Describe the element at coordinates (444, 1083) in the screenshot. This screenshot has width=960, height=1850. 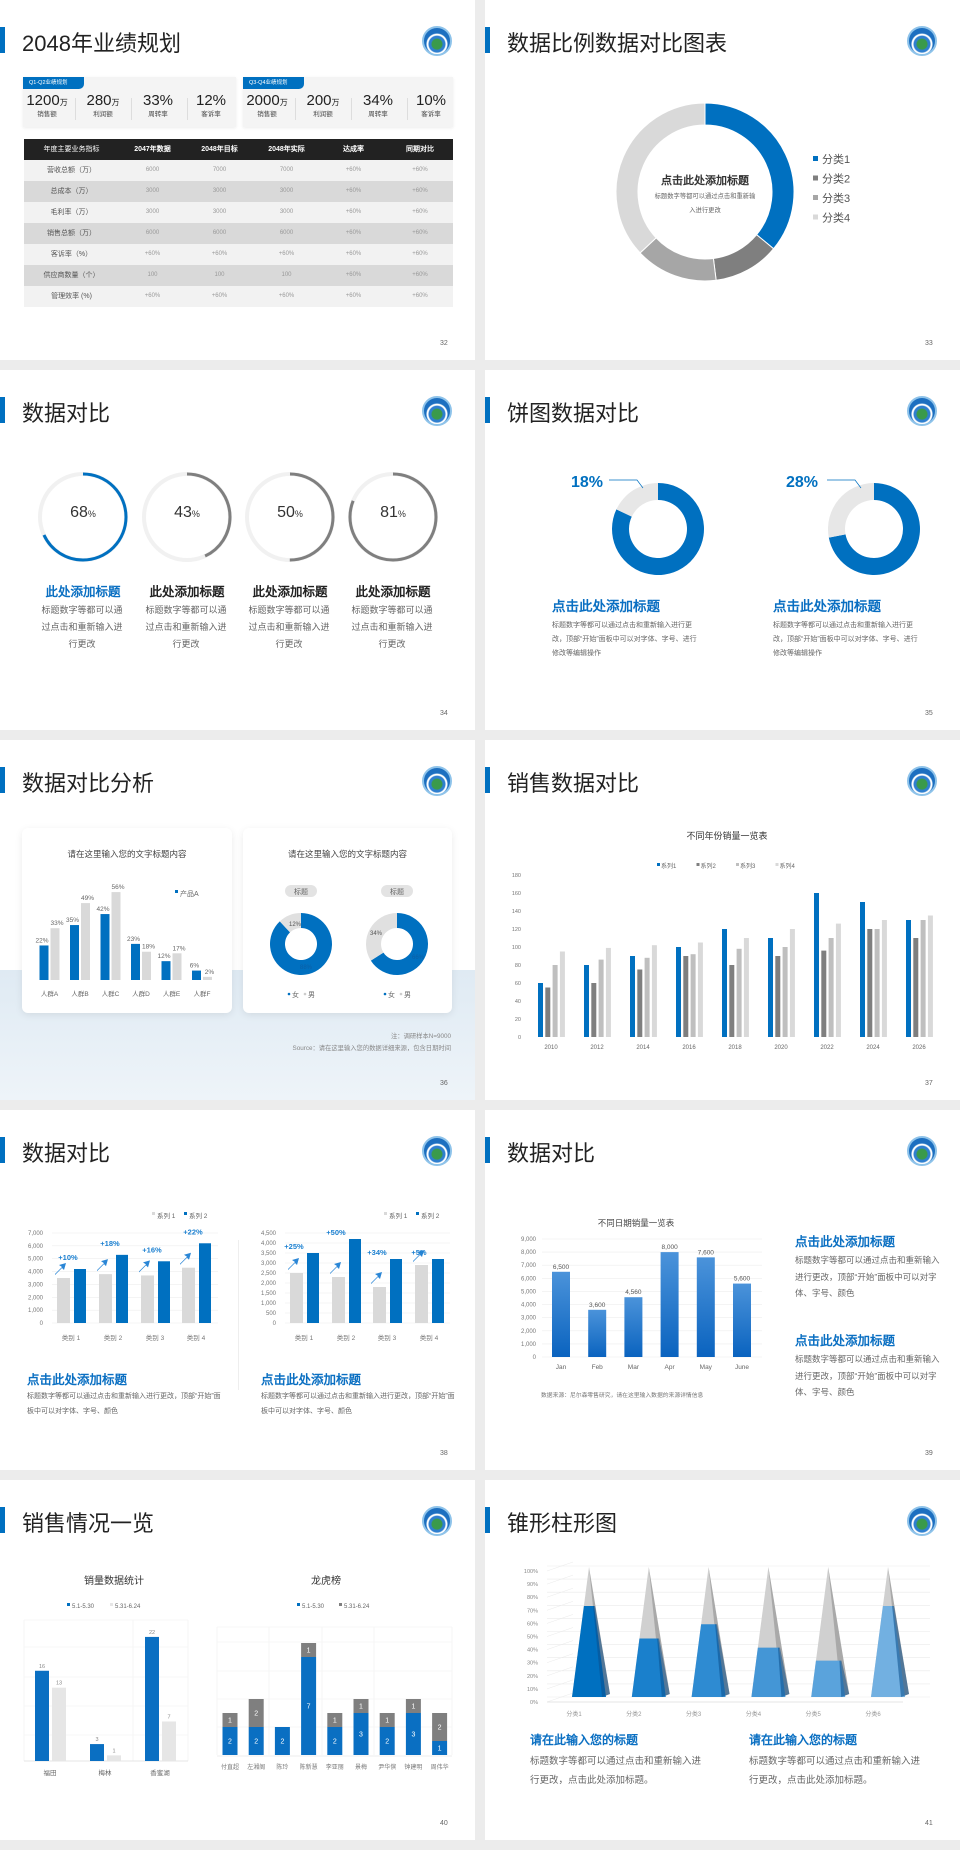
I see `page-number: 36` at that location.